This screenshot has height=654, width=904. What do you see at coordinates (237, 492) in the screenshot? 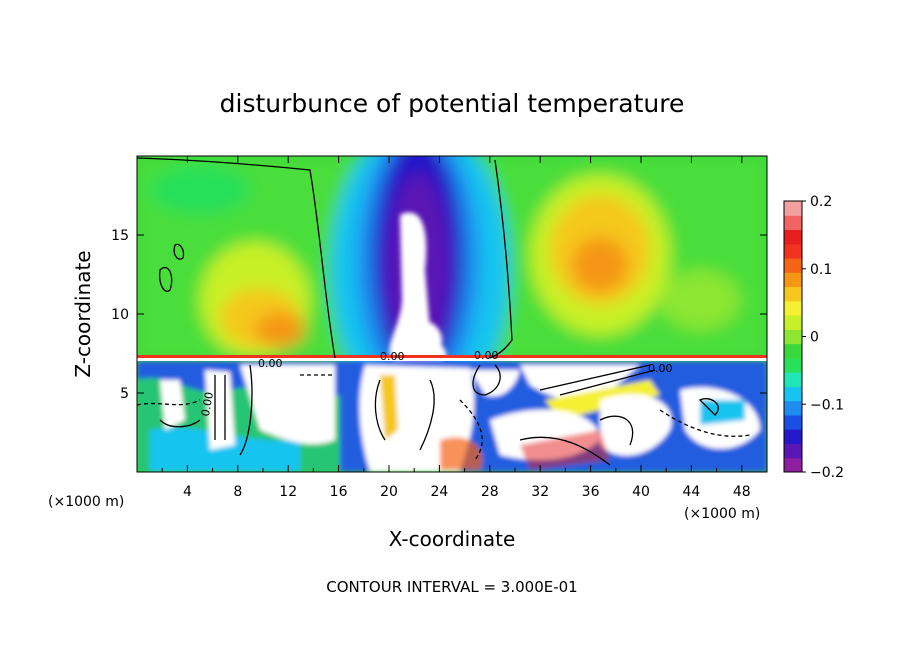
I see `x-tick-label: 8` at bounding box center [237, 492].